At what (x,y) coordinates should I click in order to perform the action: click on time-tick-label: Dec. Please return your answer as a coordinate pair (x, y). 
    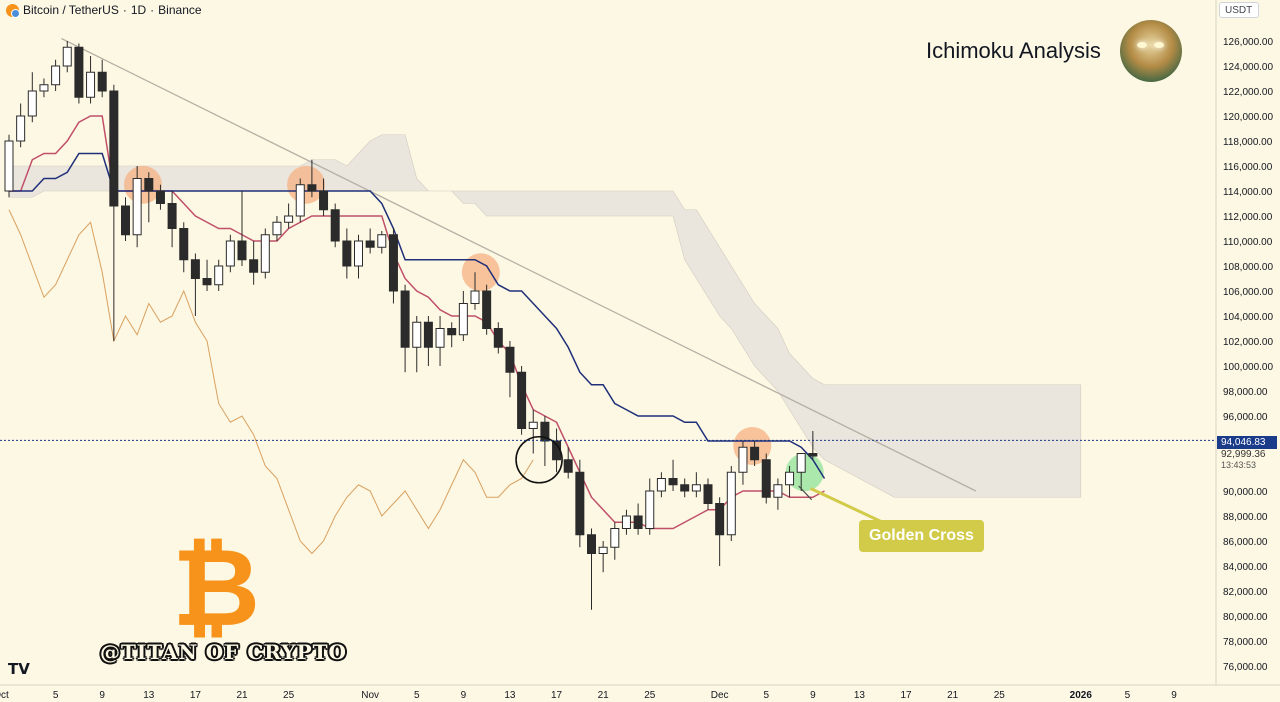
    Looking at the image, I should click on (720, 695).